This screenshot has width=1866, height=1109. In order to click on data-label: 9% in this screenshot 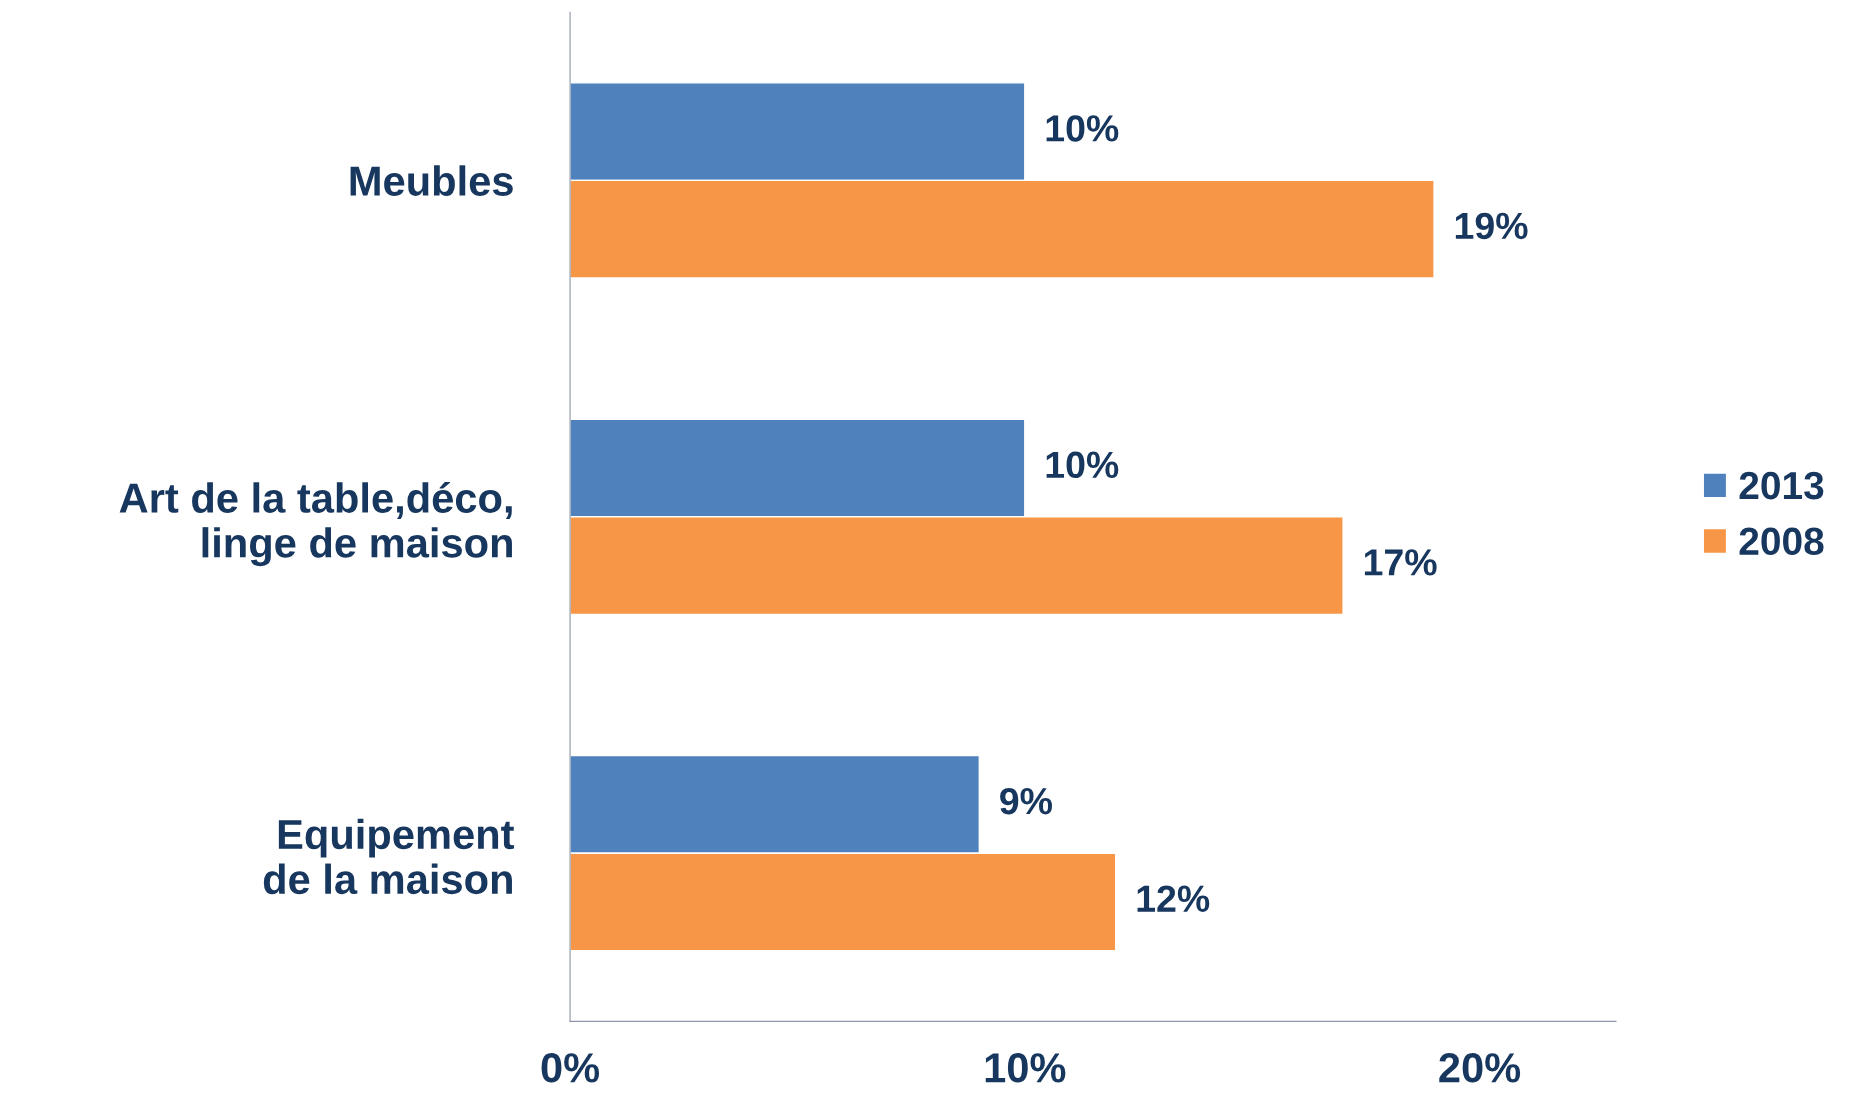, I will do `click(1026, 801)`.